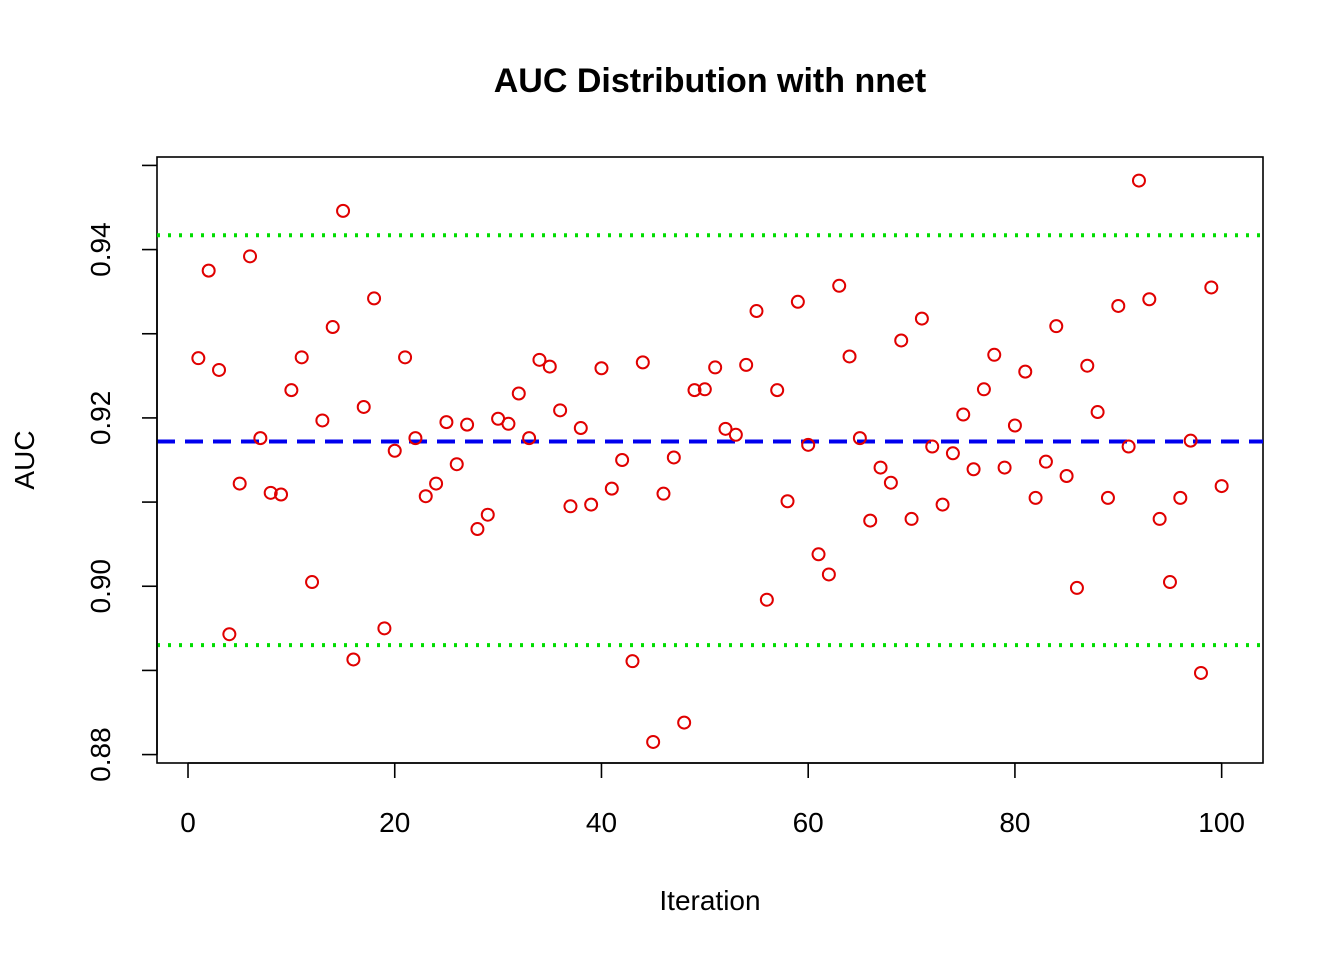  Describe the element at coordinates (394, 822) in the screenshot. I see `x-tick-label: 20` at that location.